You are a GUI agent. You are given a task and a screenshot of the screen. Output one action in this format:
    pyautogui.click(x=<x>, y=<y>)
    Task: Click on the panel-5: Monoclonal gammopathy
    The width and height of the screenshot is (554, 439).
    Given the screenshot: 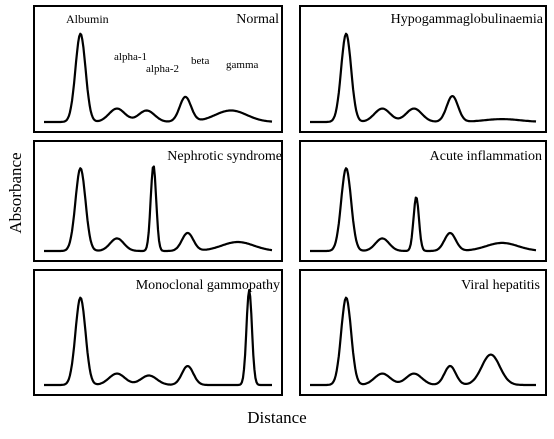 What is the action you would take?
    pyautogui.click(x=158, y=332)
    